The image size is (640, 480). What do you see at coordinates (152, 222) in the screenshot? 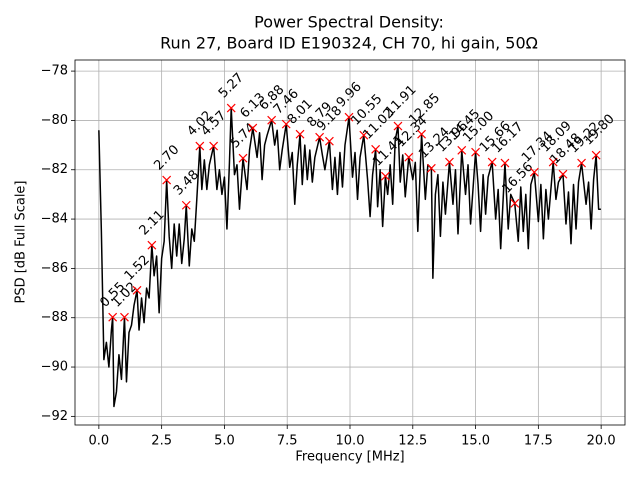
I see `peak-label: 2.11` at bounding box center [152, 222].